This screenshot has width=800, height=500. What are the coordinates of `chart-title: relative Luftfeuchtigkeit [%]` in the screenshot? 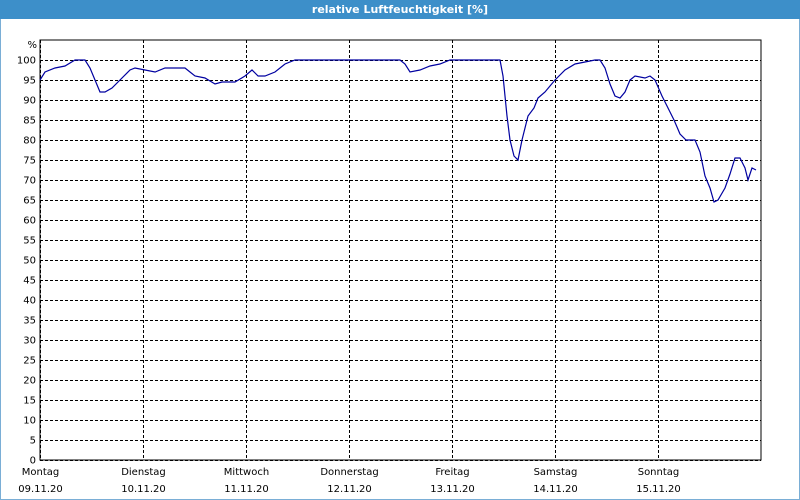 It's located at (400, 9).